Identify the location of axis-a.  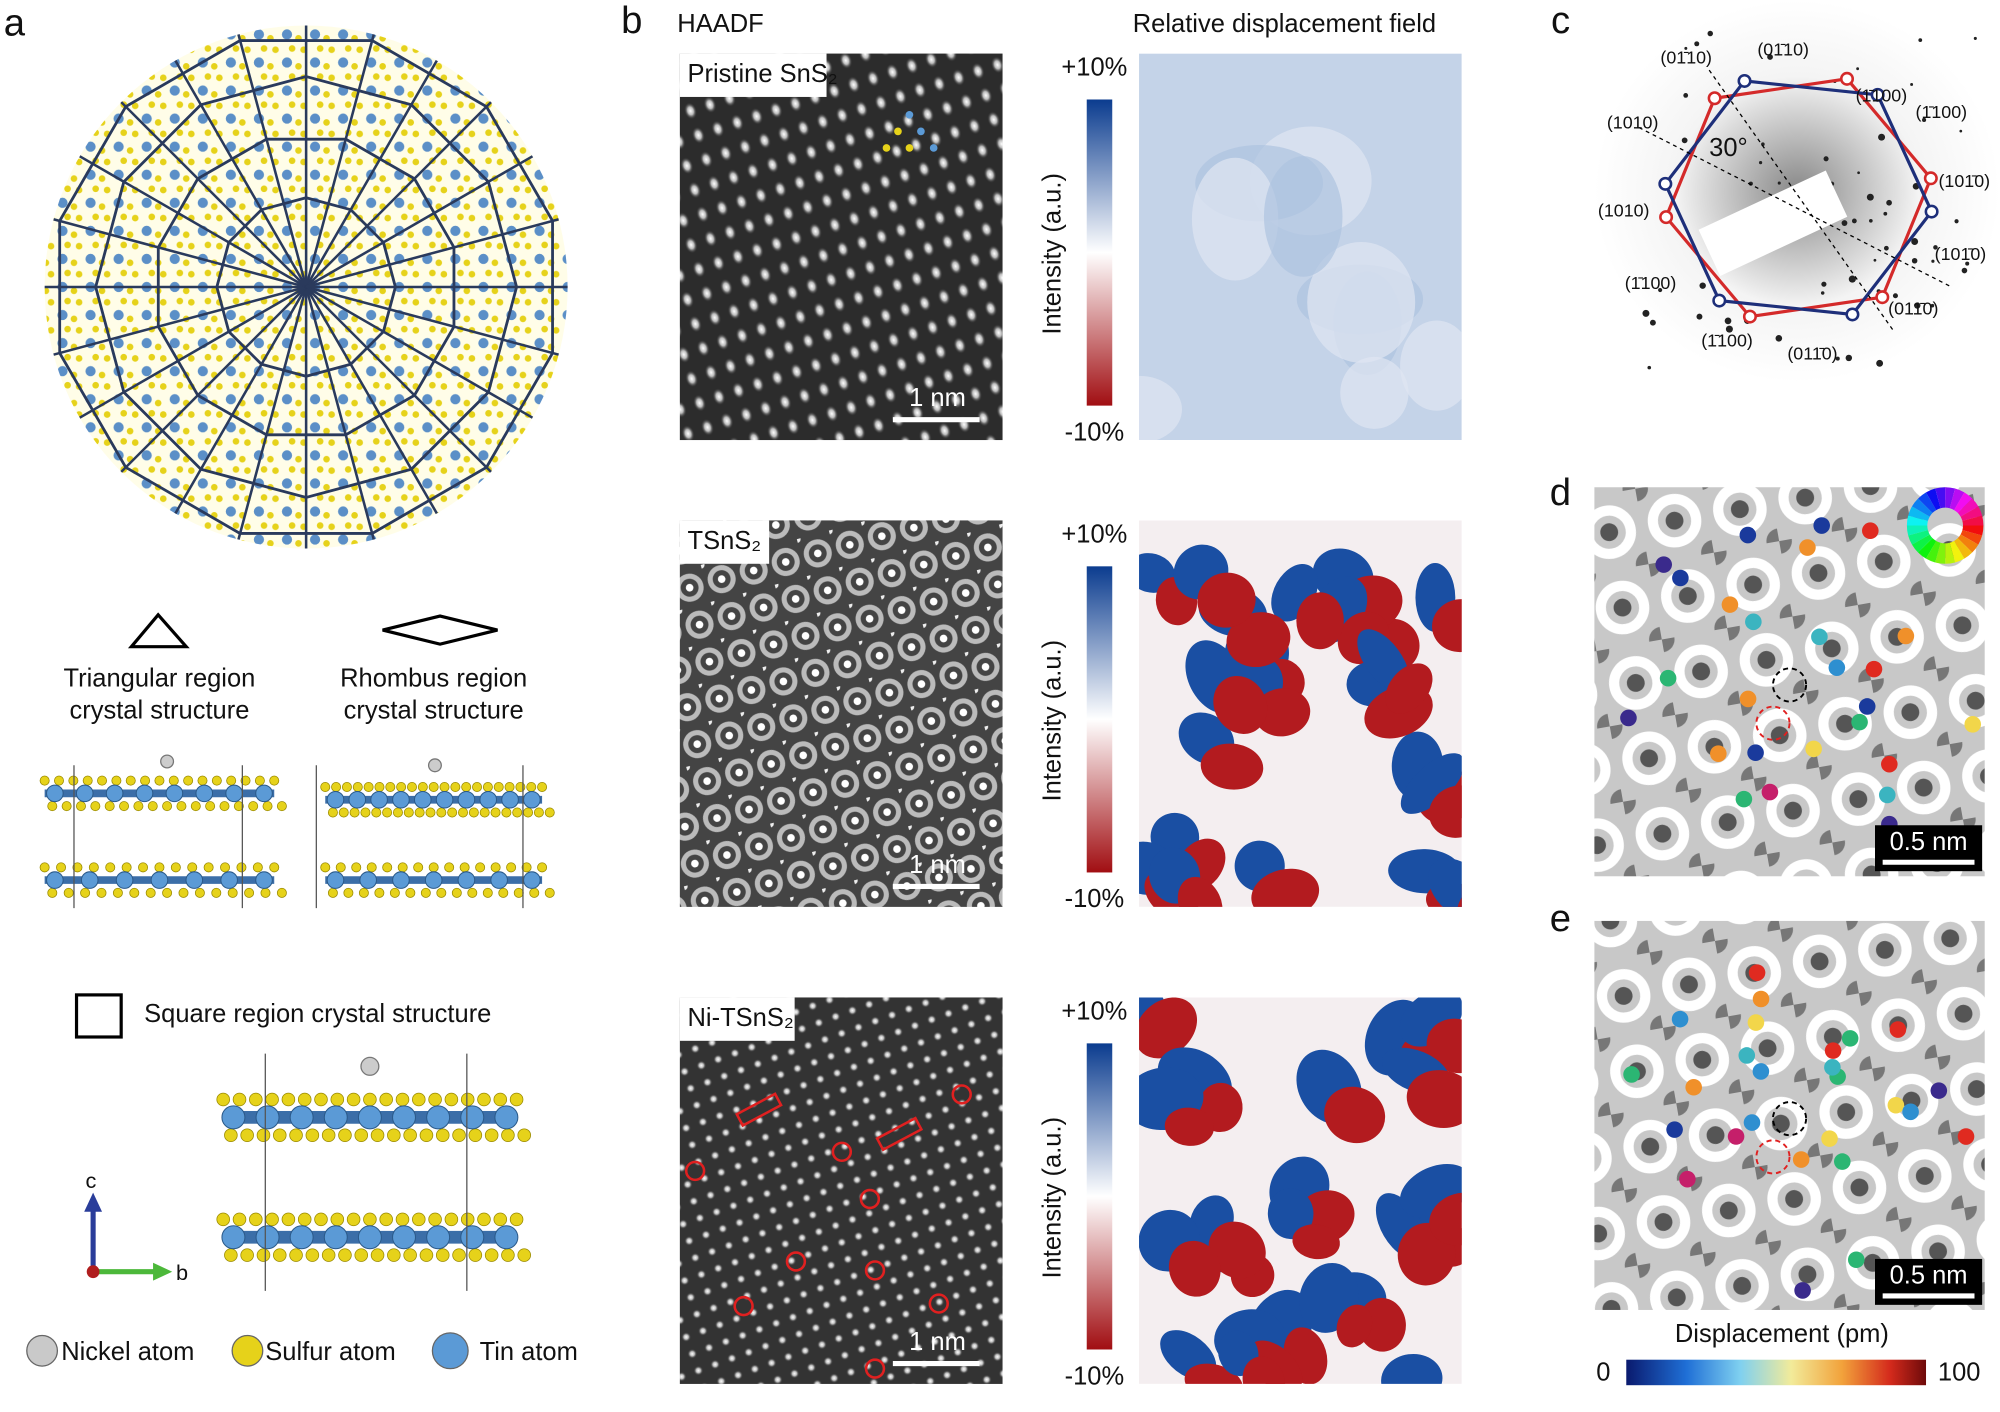
(93, 1272).